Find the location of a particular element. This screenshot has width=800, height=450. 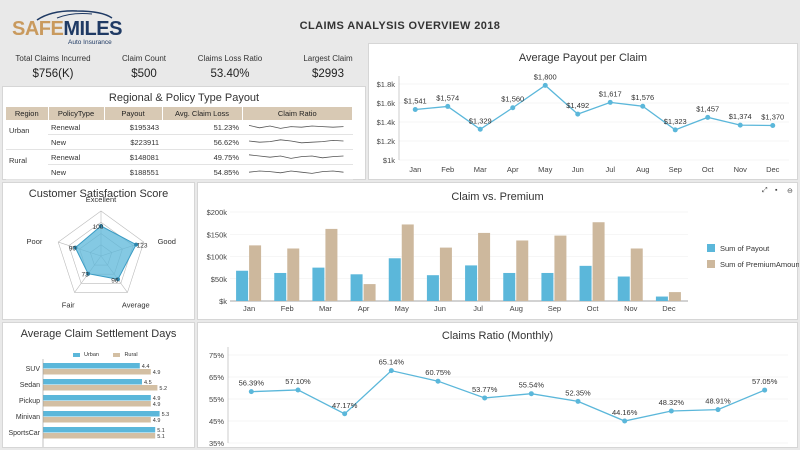

x-tick-label: Mar is located at coordinates (480, 169).